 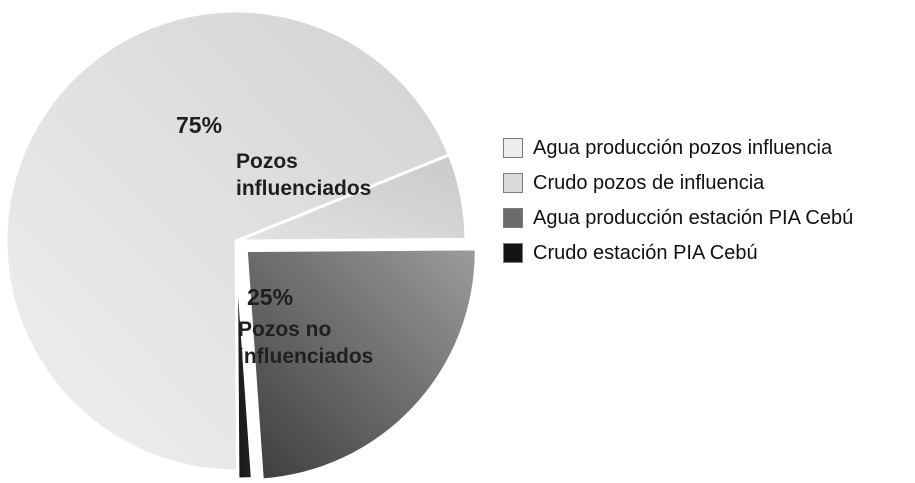 What do you see at coordinates (513, 183) in the screenshot?
I see `legend-swatch-crudo-influencia` at bounding box center [513, 183].